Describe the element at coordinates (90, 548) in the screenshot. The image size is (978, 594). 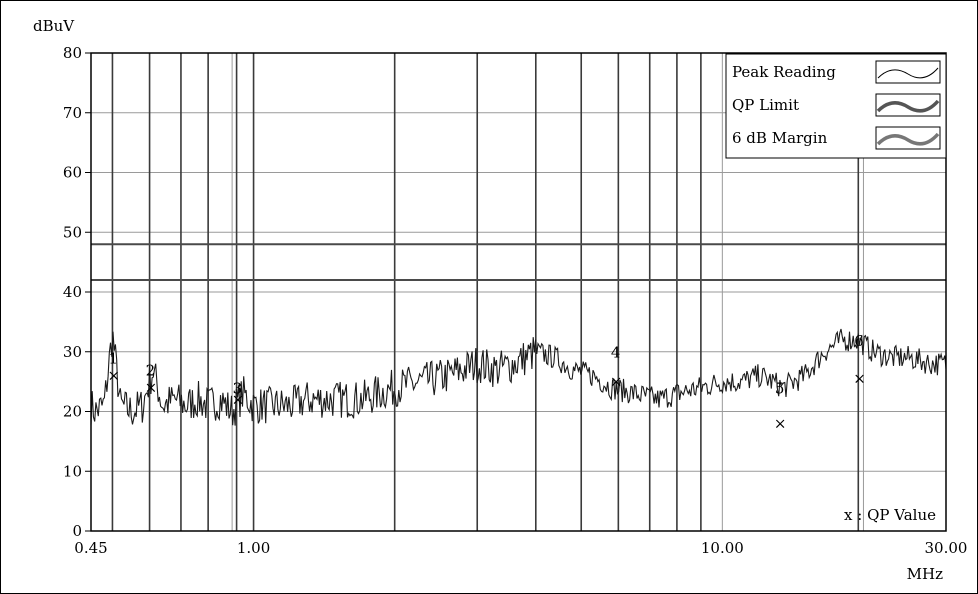
I see `x-tick-label: 0.45` at that location.